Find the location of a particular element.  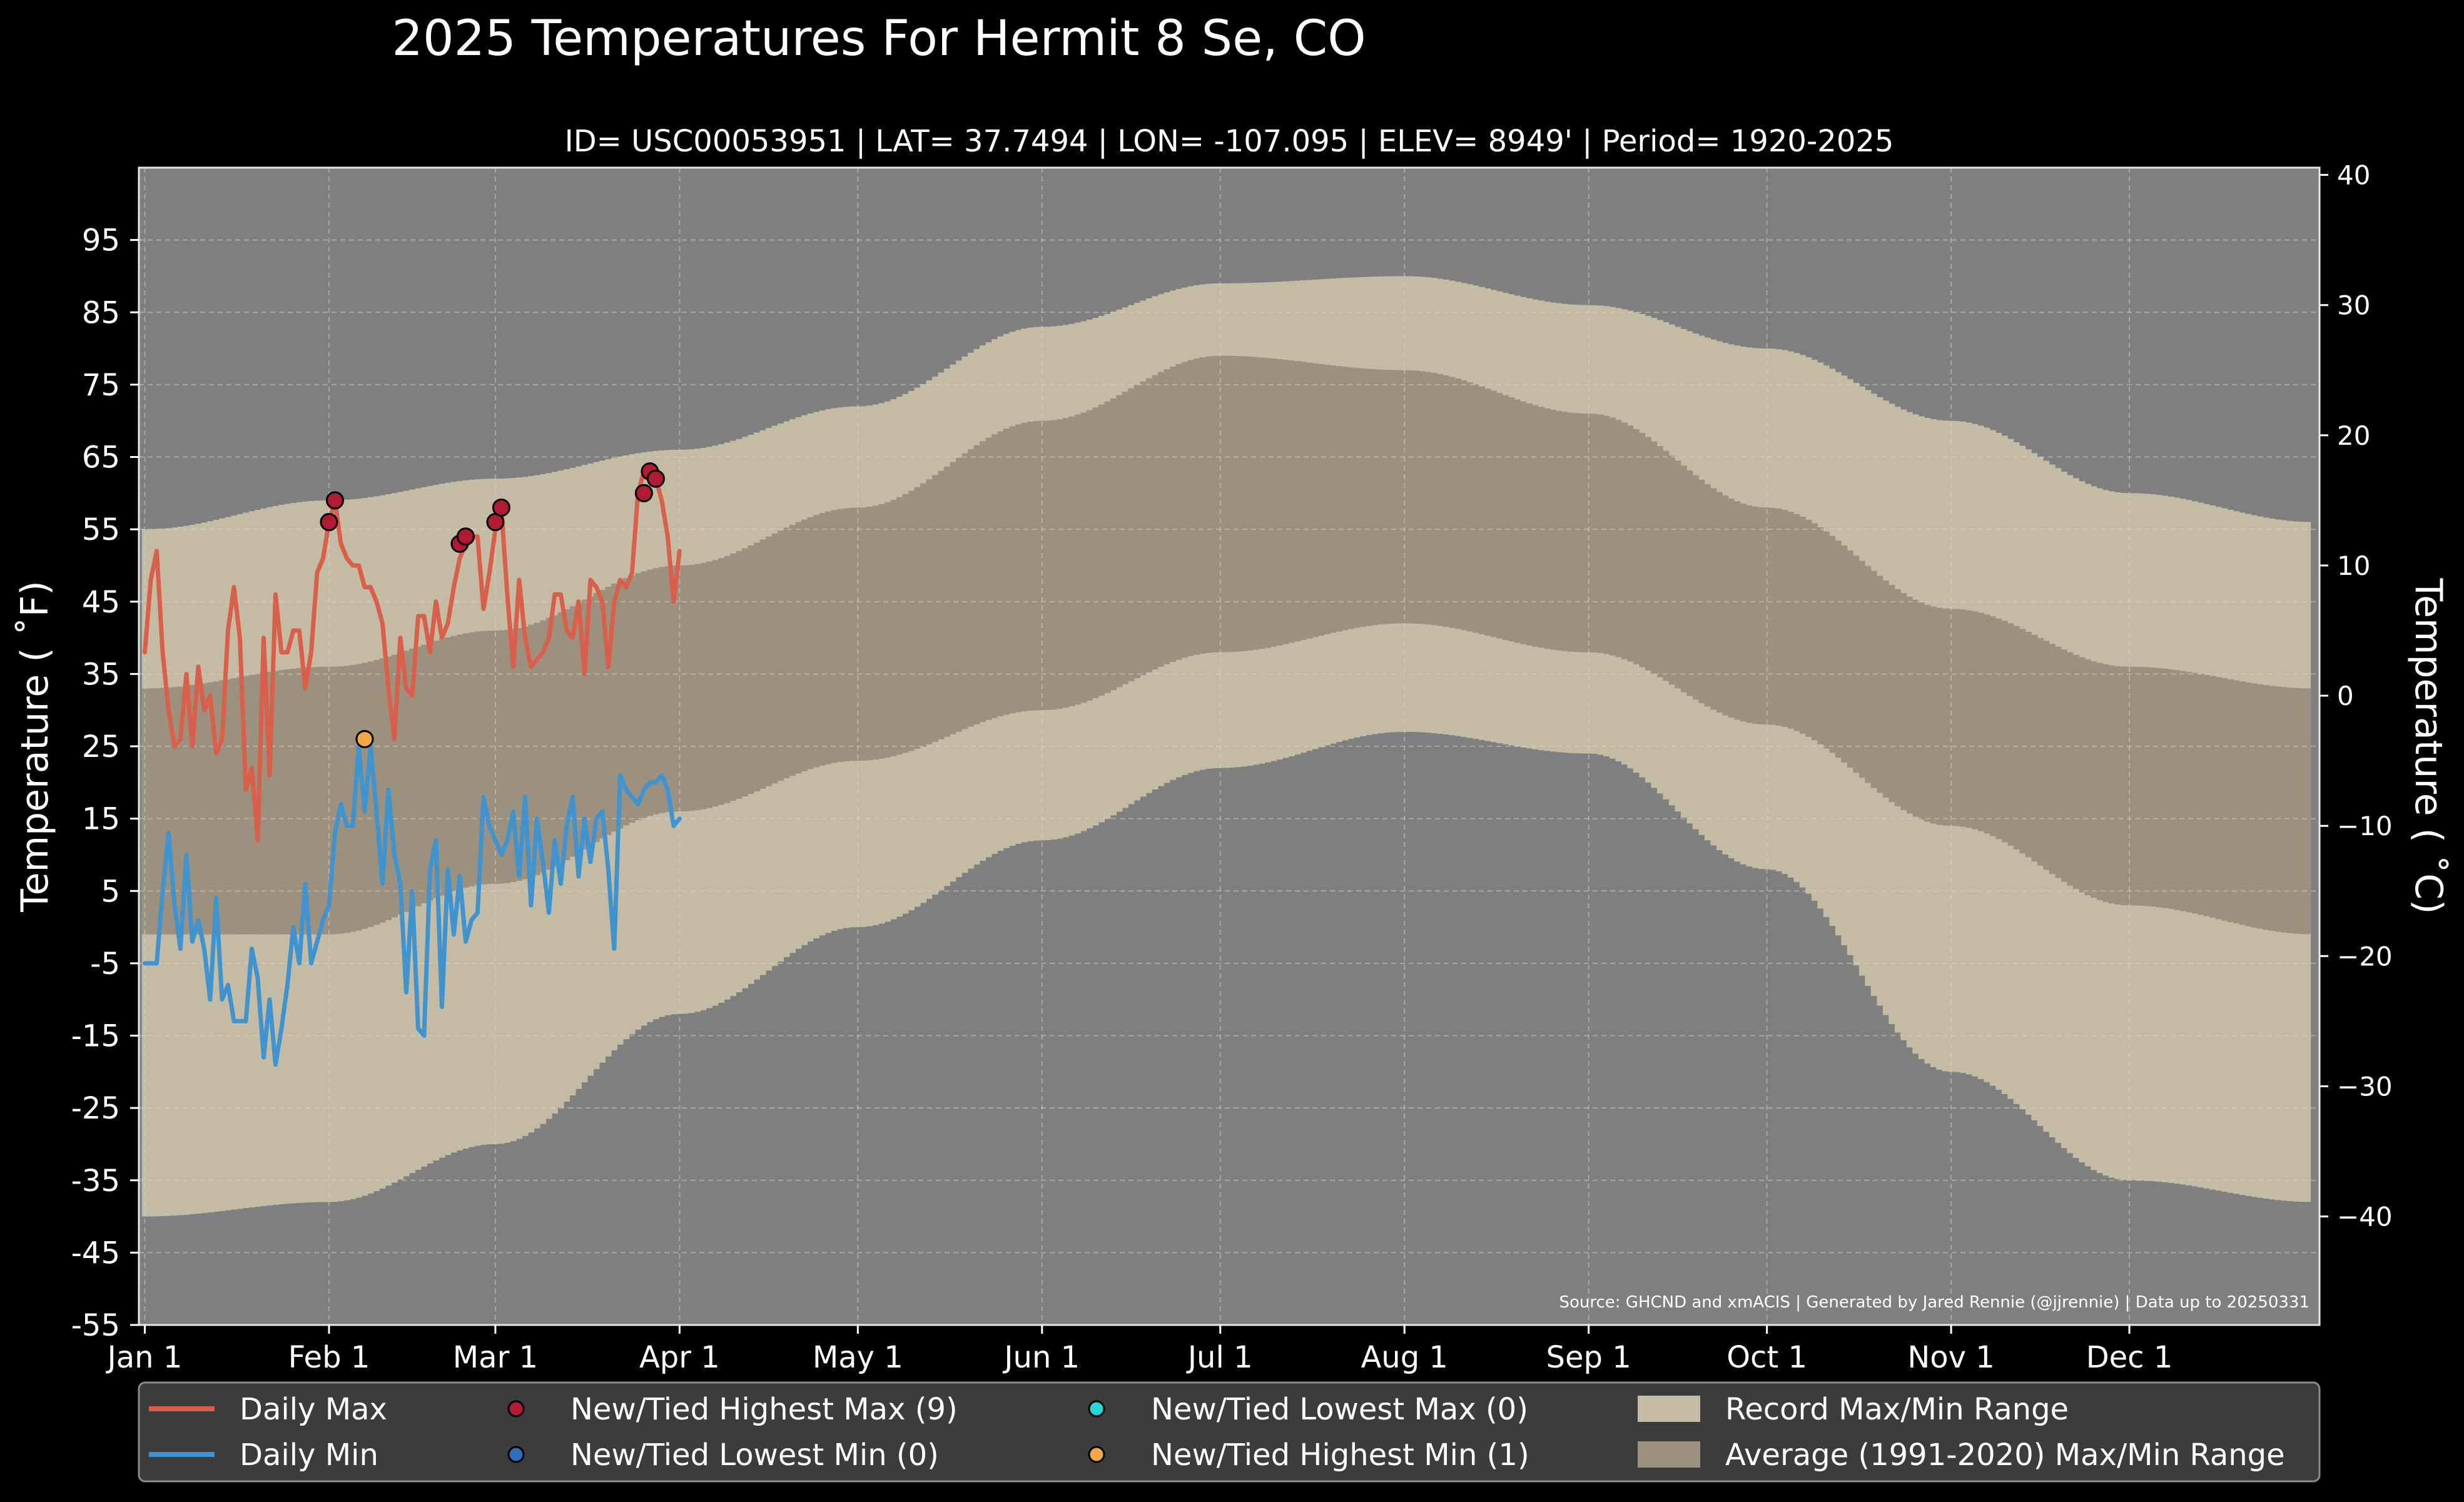

legend-label: New/Tied Highest Min (1) is located at coordinates (1340, 1455).